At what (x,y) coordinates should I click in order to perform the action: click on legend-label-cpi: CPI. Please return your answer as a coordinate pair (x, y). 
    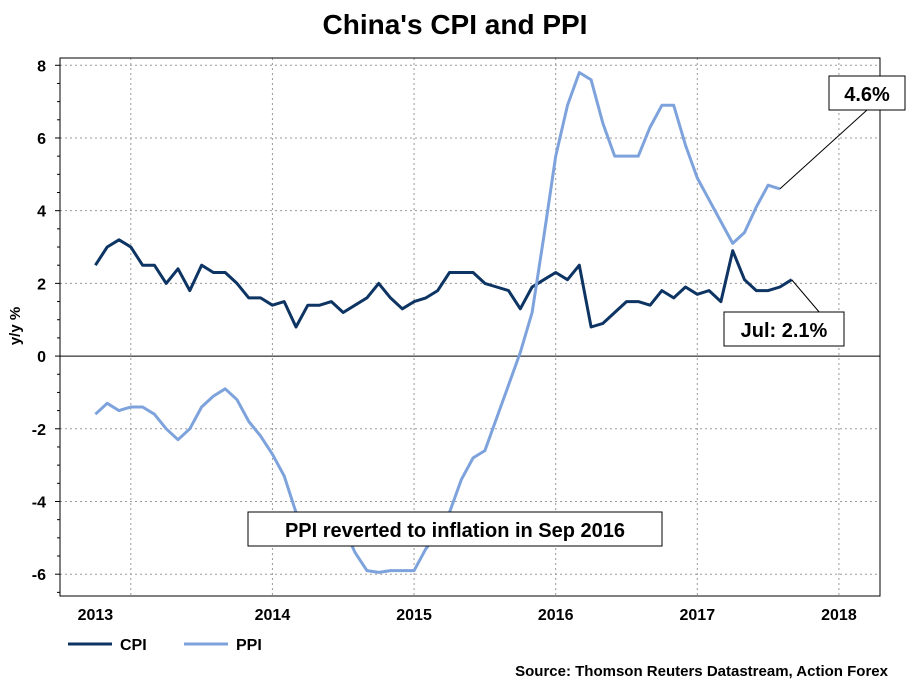
    Looking at the image, I should click on (133, 645).